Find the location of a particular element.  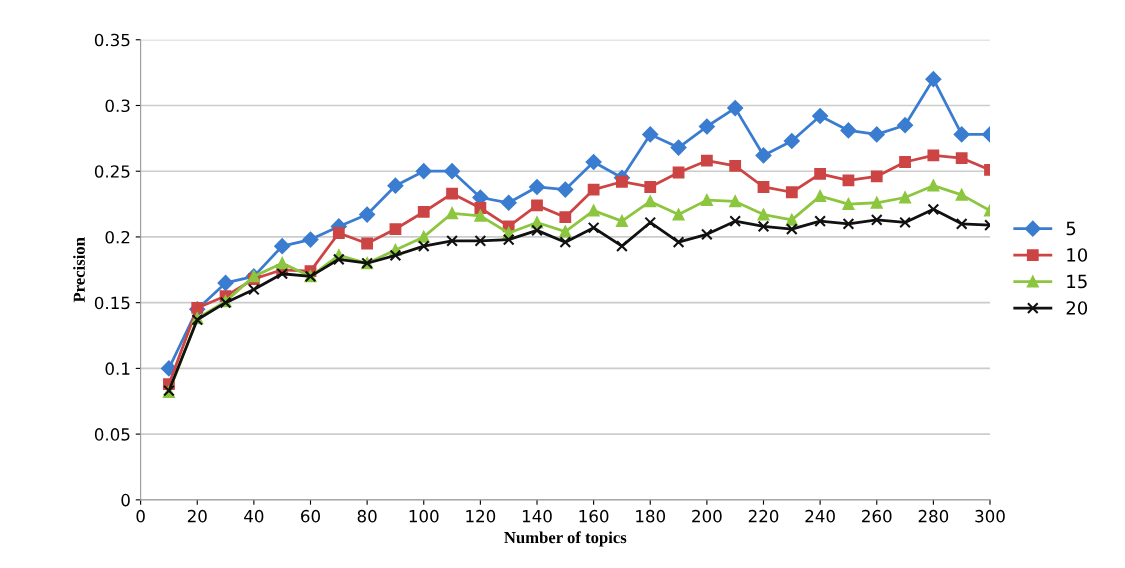

x-tick-label: 180 is located at coordinates (651, 516).